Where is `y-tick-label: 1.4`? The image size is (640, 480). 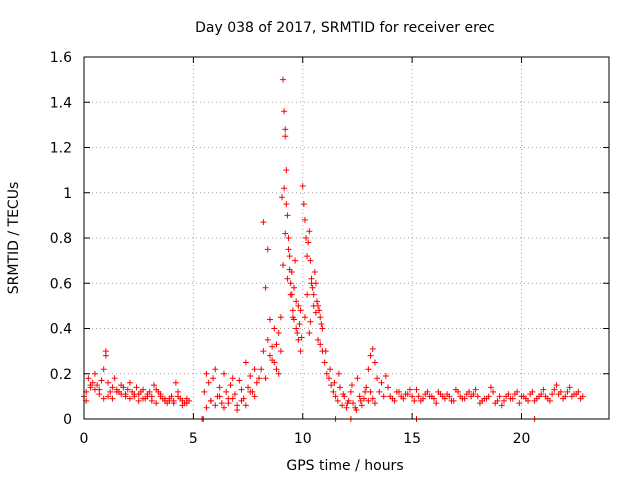 y-tick-label: 1.4 is located at coordinates (61, 103).